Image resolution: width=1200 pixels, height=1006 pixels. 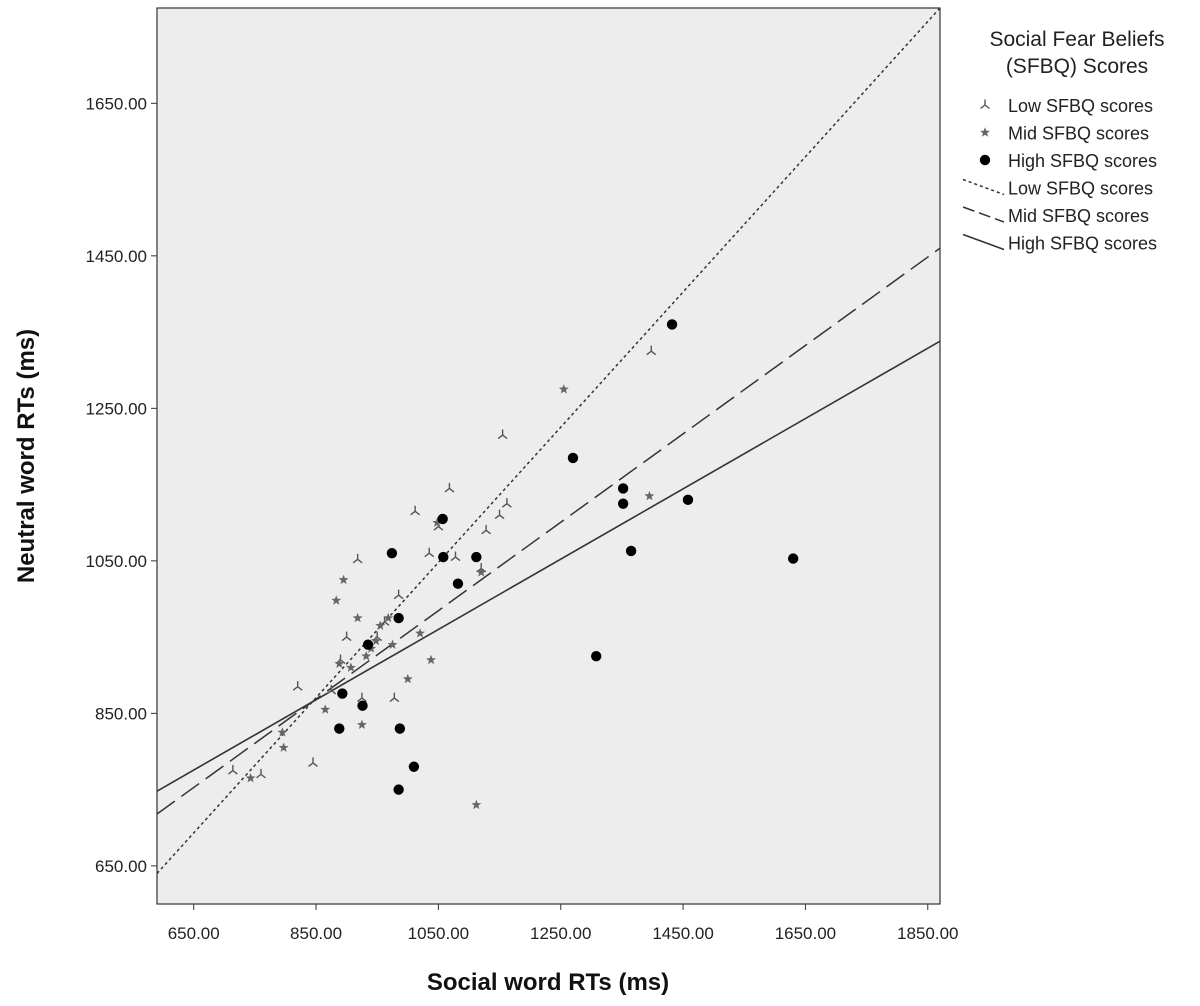 What do you see at coordinates (985, 160) in the screenshot?
I see `legend-marker-high-sfbq` at bounding box center [985, 160].